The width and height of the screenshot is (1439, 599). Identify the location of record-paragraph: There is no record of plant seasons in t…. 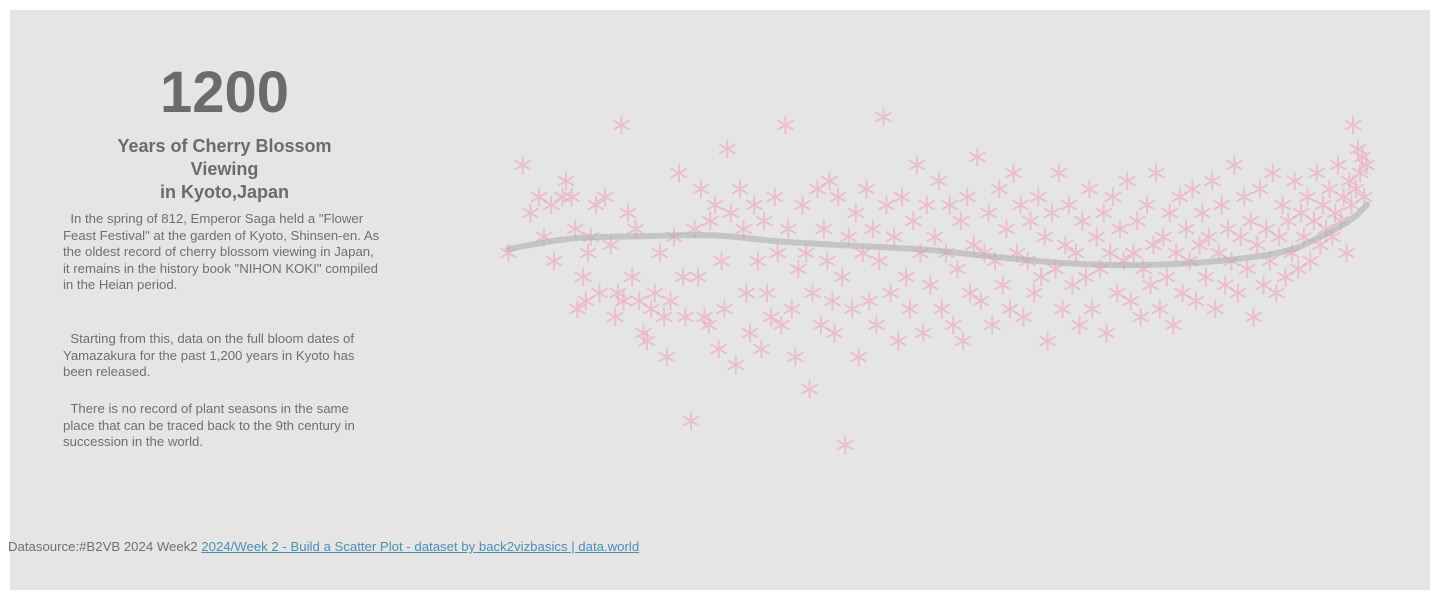
(209, 425).